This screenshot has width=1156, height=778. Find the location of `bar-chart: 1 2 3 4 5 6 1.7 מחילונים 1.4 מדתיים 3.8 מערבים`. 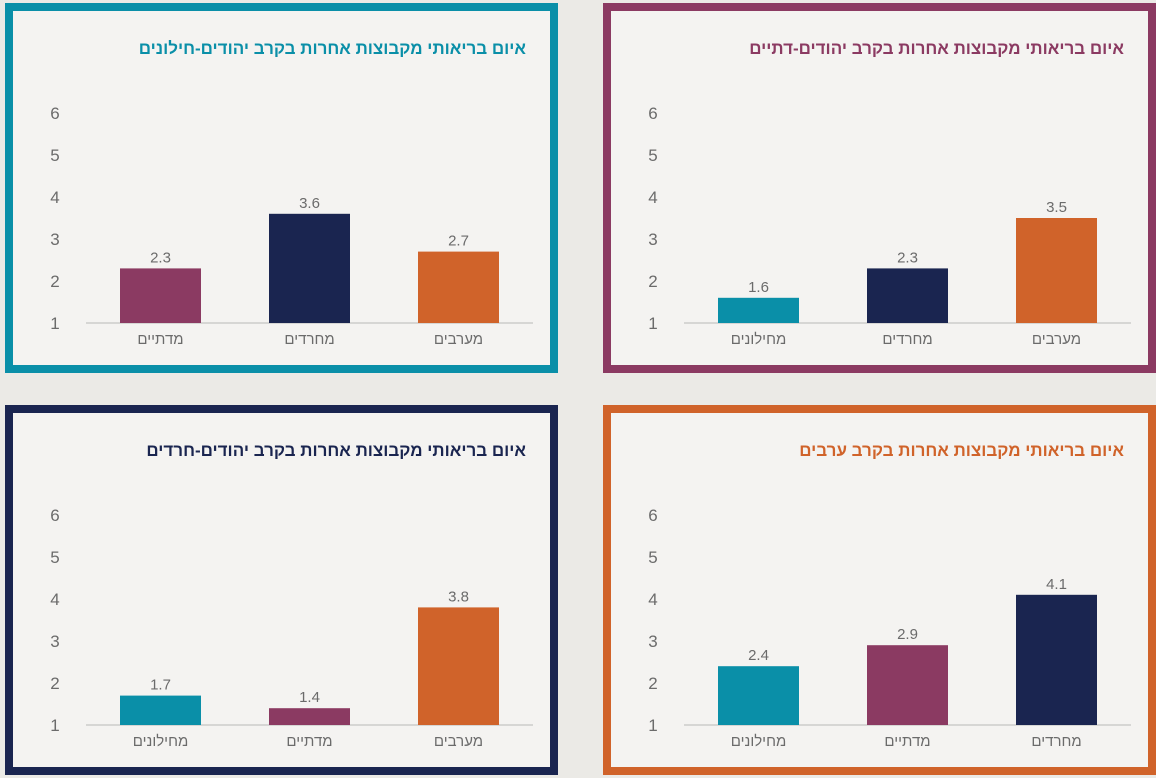

bar-chart: 1 2 3 4 5 6 1.7 מחילונים 1.4 מדתיים 3.8 מערבים is located at coordinates (291, 628).